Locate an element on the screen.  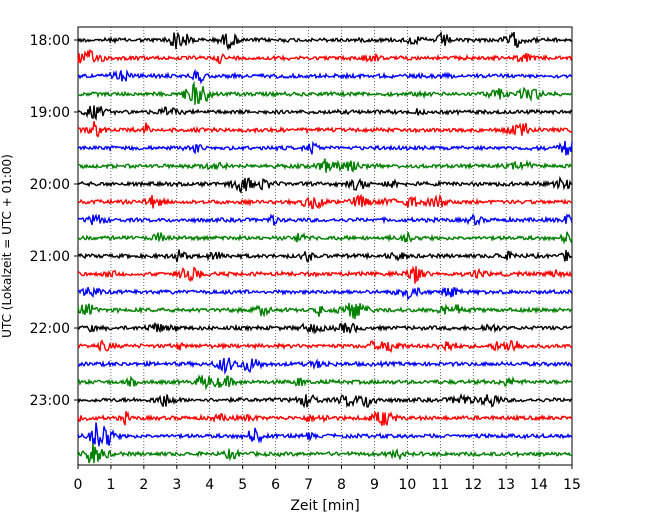
x-tick-label: 0 is located at coordinates (78, 485).